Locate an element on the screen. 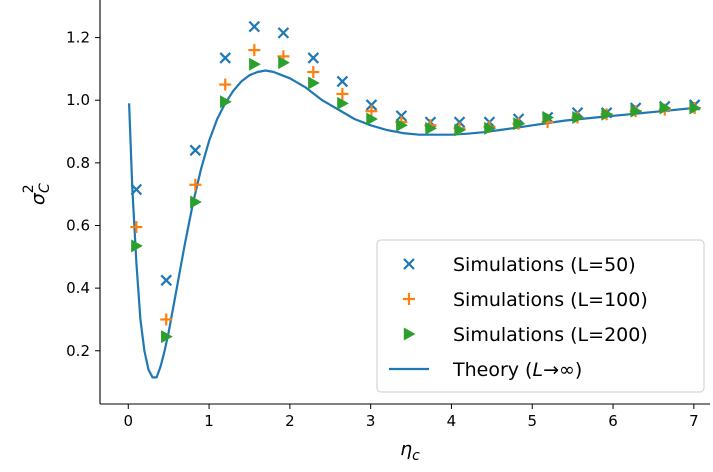  x-tick-label: 7 is located at coordinates (694, 421).